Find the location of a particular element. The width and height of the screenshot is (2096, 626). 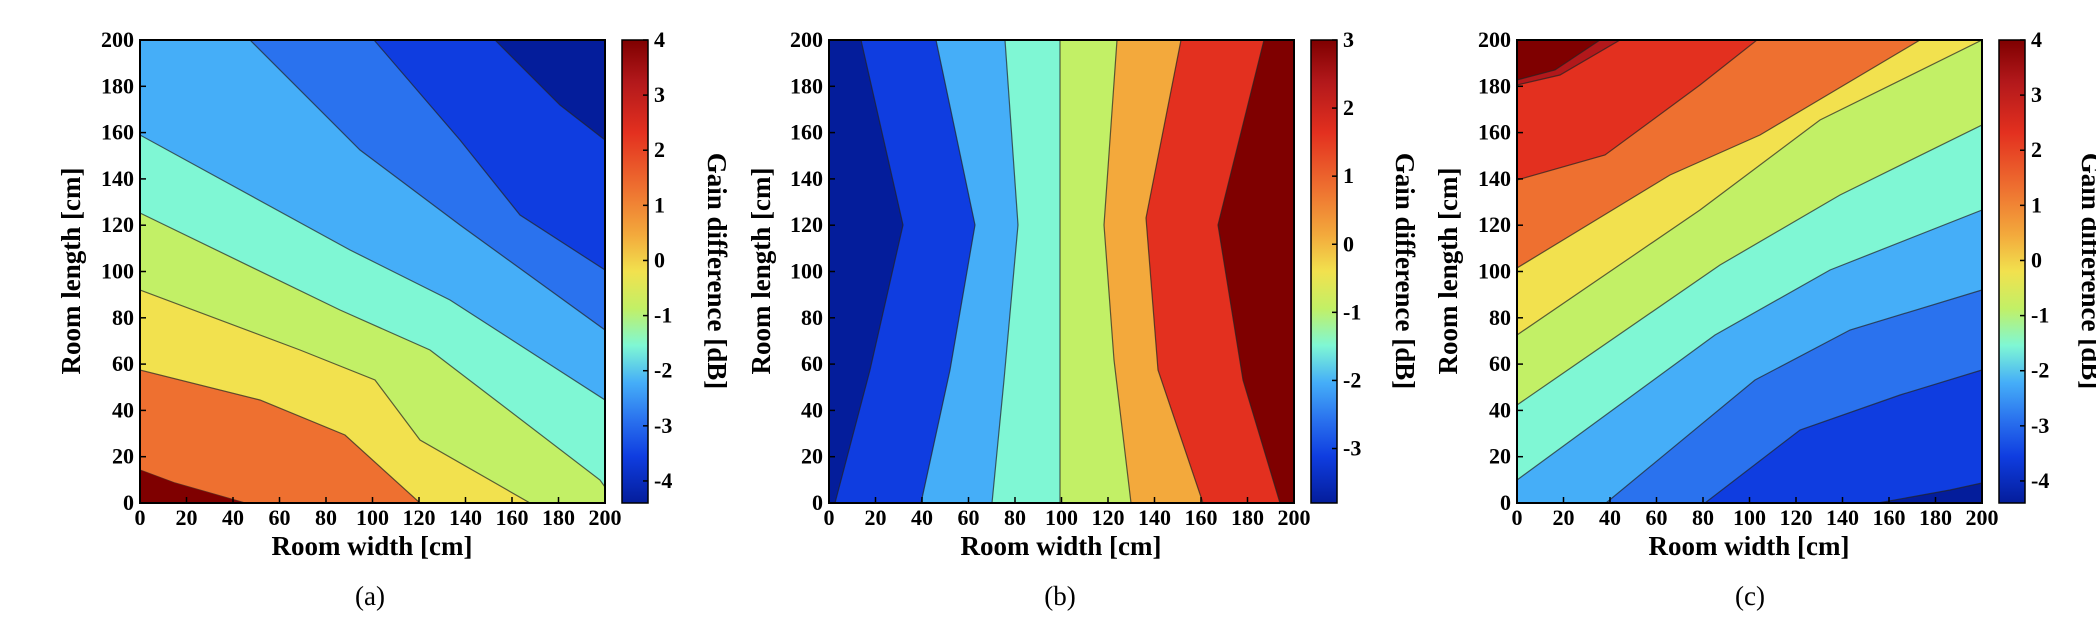

colorbar-tick-label-a: 1 is located at coordinates (659, 204).